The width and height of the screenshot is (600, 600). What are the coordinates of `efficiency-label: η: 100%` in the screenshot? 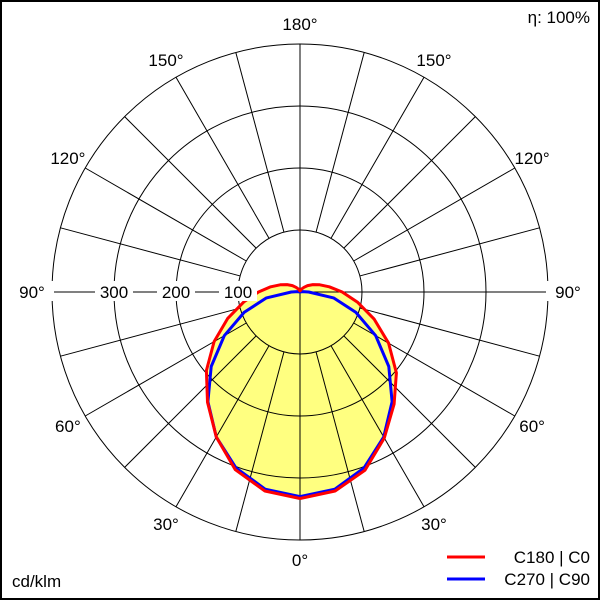 It's located at (559, 17).